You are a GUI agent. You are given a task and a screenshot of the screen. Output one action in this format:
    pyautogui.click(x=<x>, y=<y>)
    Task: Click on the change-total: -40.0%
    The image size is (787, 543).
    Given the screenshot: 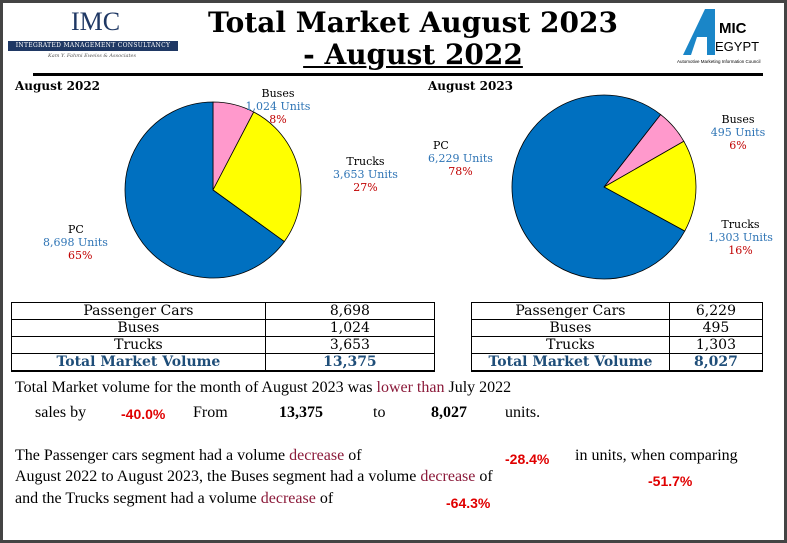 What is the action you would take?
    pyautogui.click(x=143, y=414)
    